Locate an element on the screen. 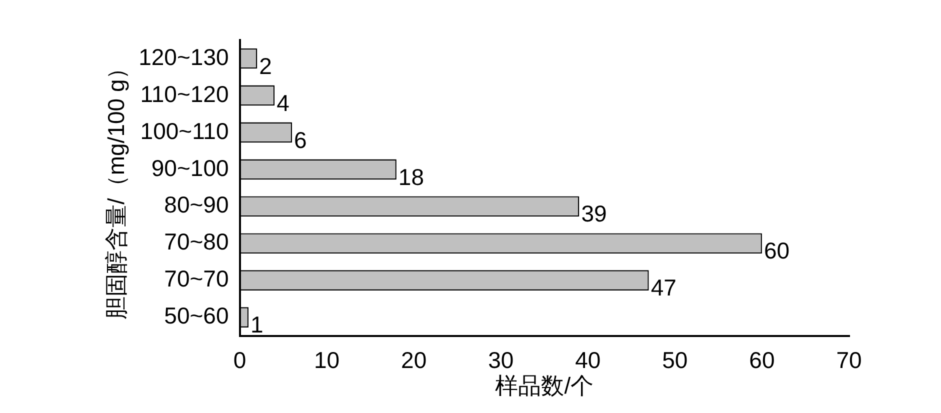 Image resolution: width=941 pixels, height=413 pixels. x-tick-label: 30 is located at coordinates (501, 359).